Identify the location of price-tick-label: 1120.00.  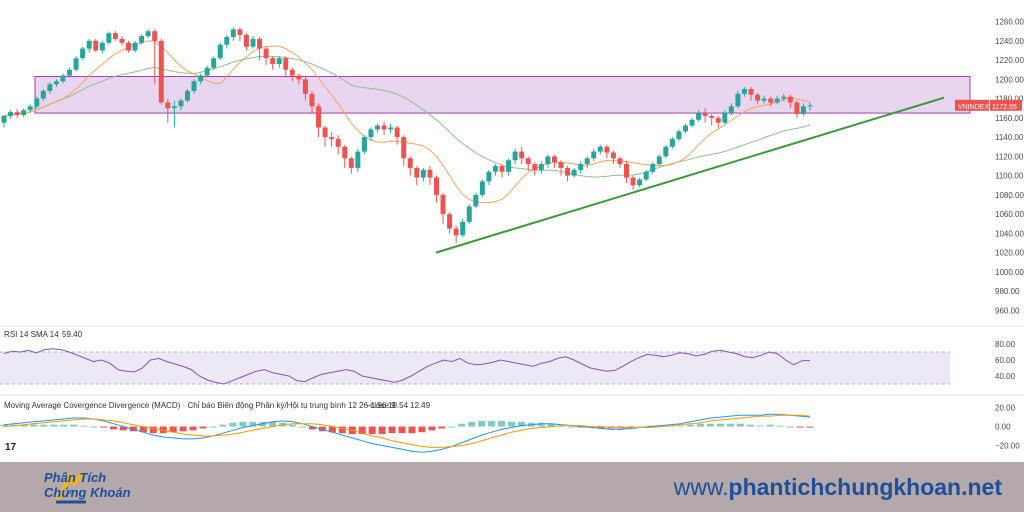
(1009, 156).